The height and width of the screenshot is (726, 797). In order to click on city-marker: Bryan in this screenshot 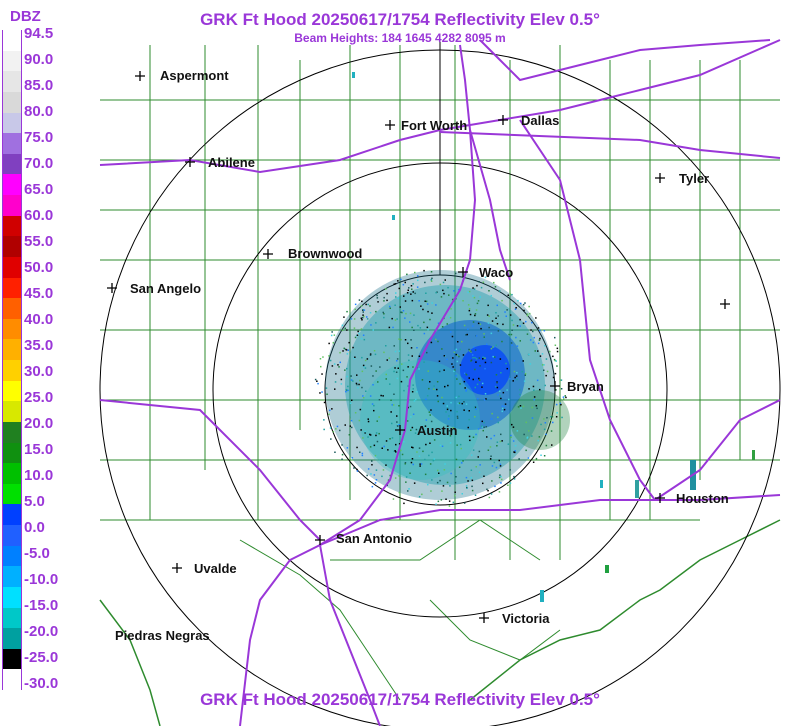, I will do `click(577, 386)`.